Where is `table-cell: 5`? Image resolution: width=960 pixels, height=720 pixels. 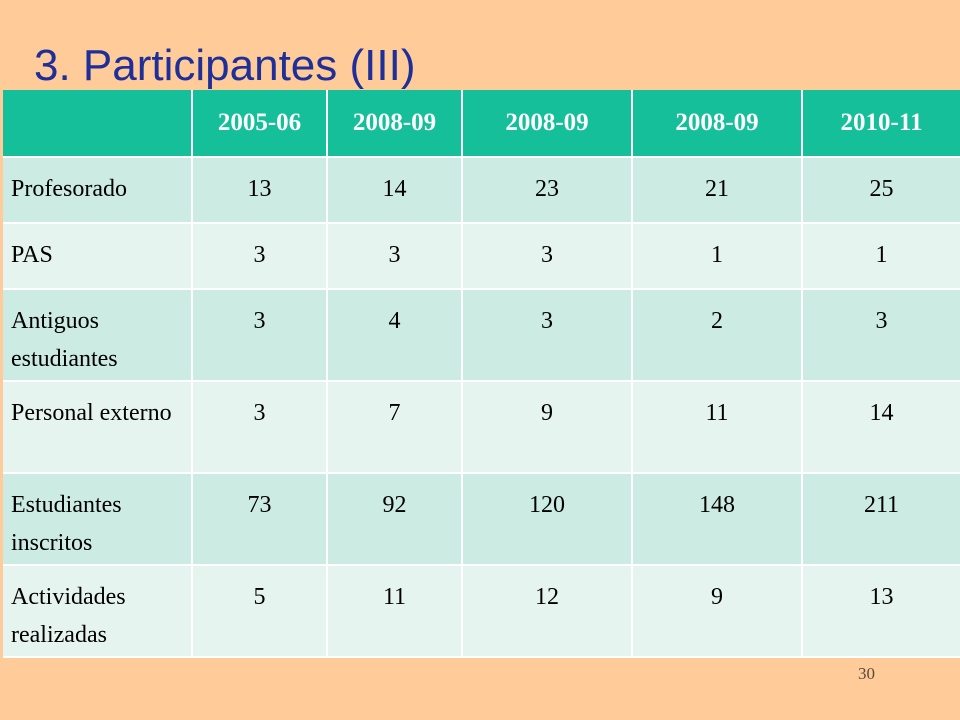
table-cell: 5 is located at coordinates (260, 611).